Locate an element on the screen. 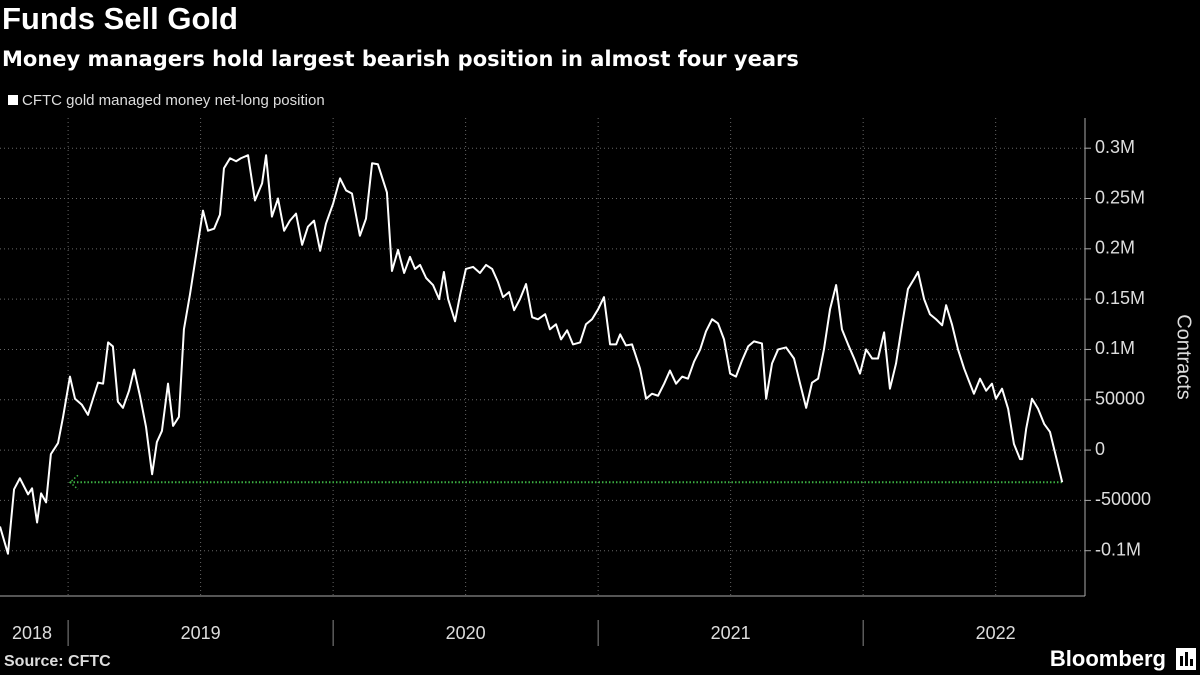  y-axis-label: Contracts is located at coordinates (1184, 357).